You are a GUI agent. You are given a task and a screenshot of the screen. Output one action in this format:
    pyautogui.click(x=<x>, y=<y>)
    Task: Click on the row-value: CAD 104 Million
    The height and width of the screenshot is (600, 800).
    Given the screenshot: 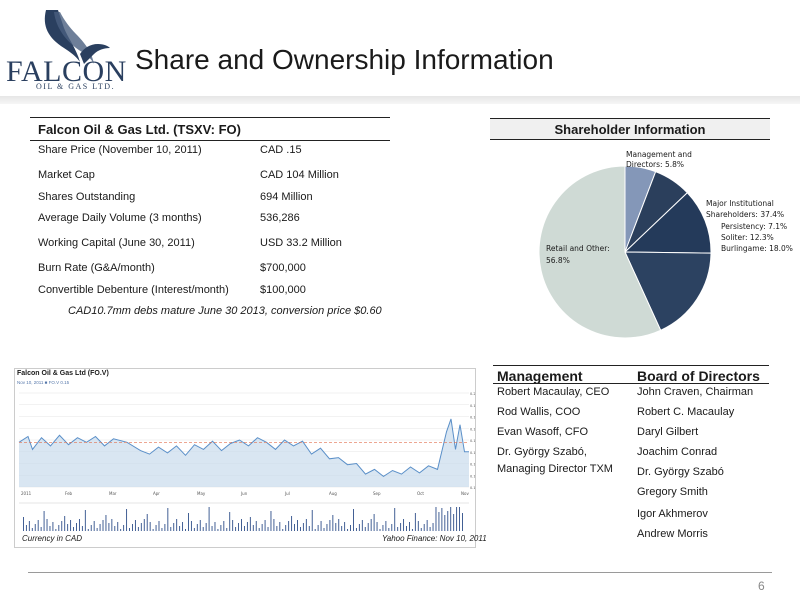 What is the action you would take?
    pyautogui.click(x=299, y=175)
    